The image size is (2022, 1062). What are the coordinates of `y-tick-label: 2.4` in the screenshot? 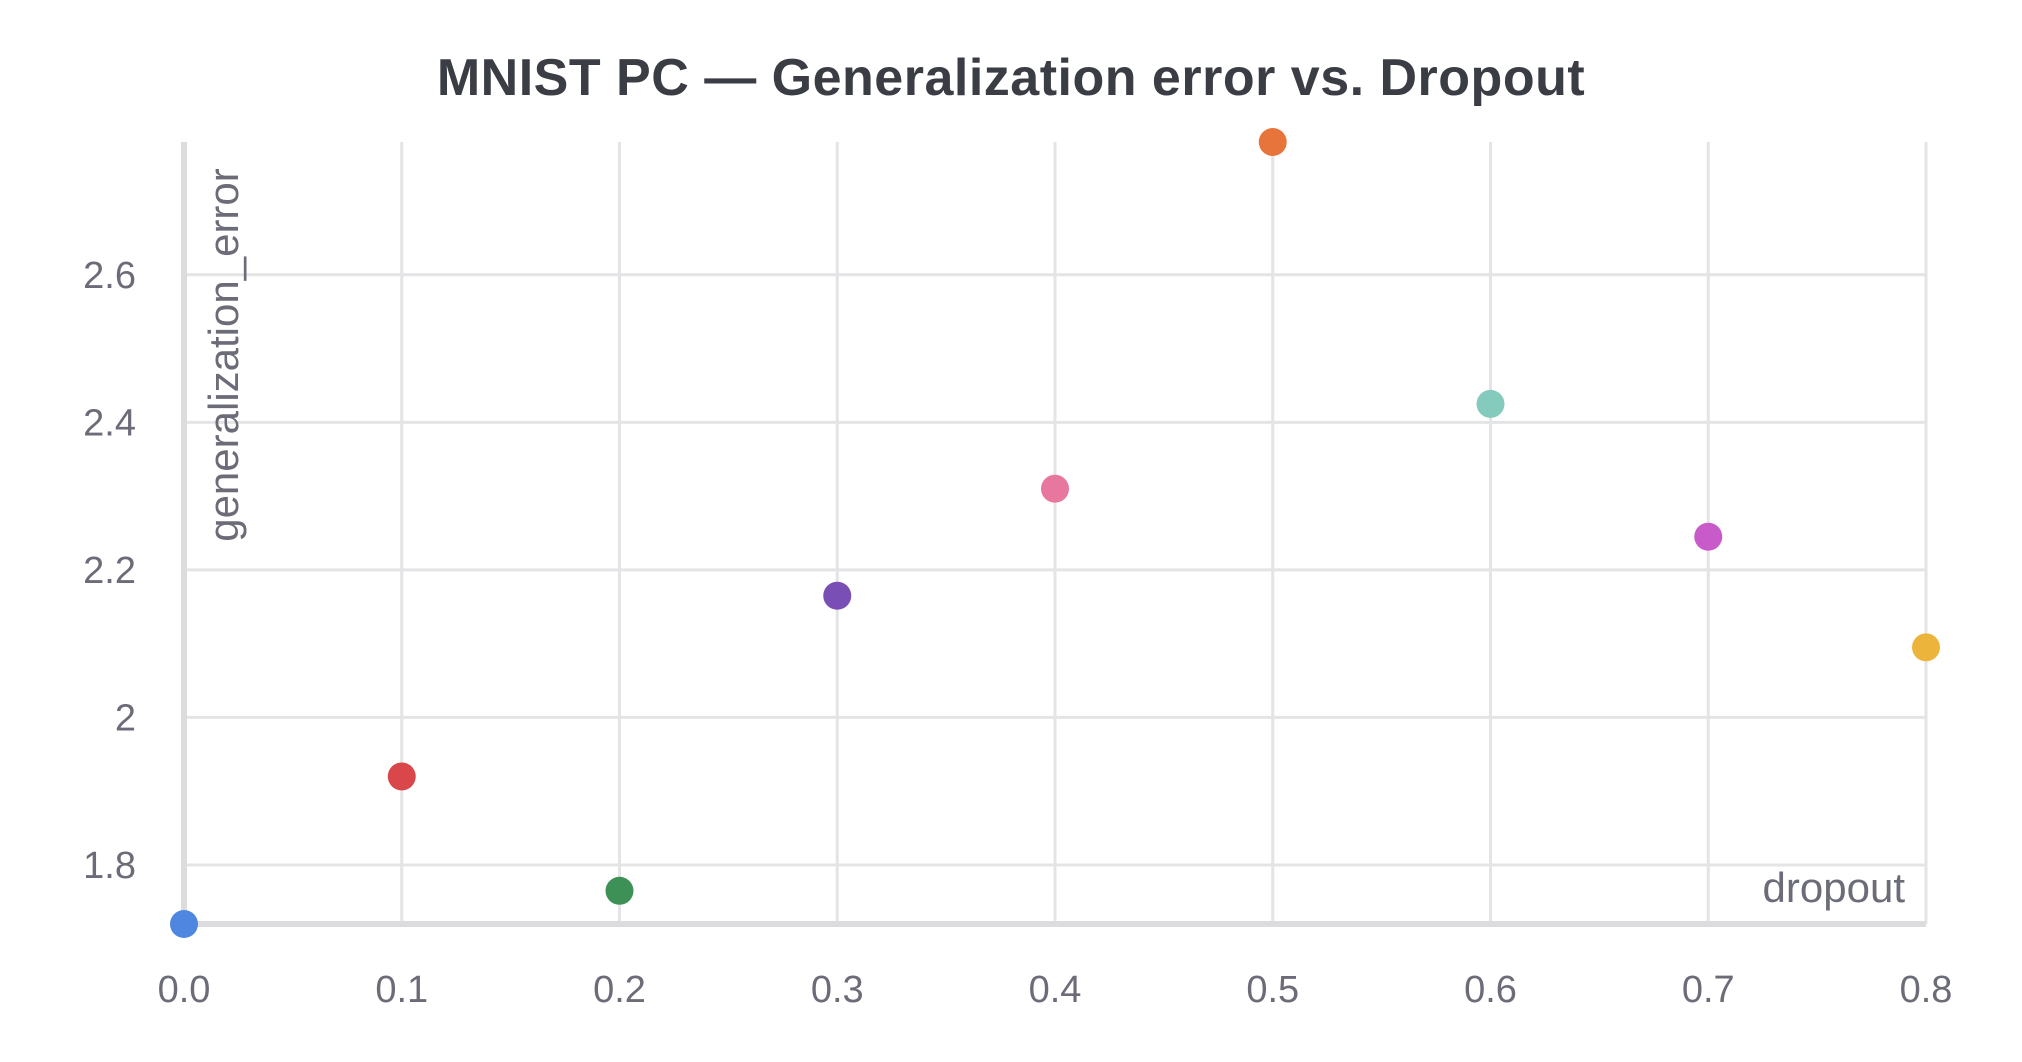 It's located at (109, 423).